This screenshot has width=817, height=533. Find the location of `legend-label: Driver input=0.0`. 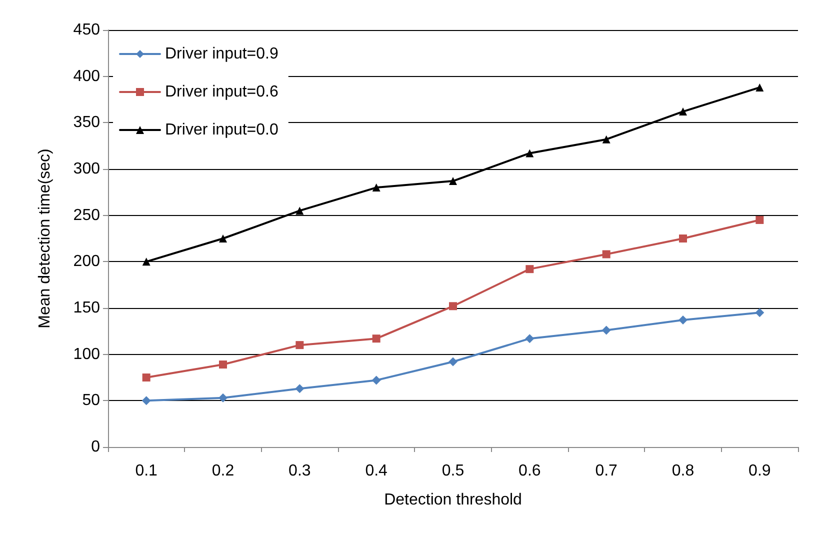

legend-label: Driver input=0.0 is located at coordinates (221, 130).